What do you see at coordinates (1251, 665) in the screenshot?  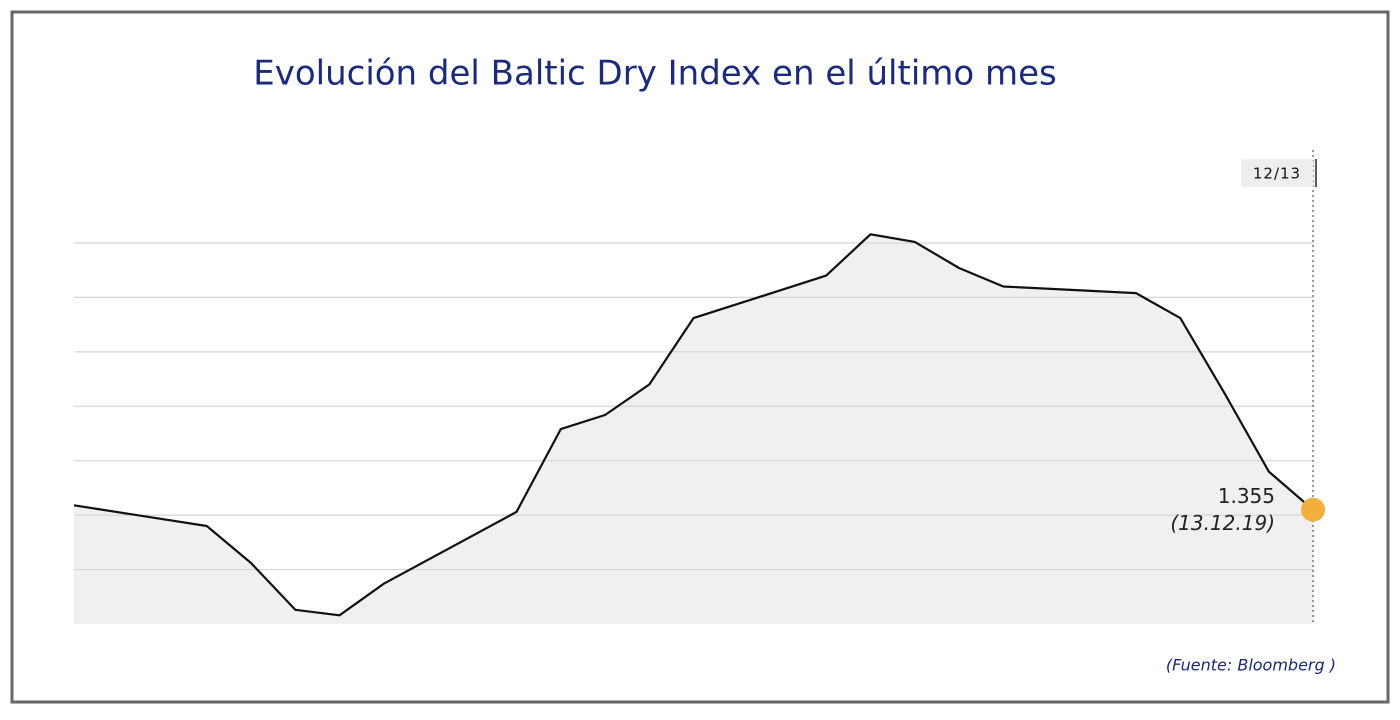 I see `source: (Fuente: Bloomberg )` at bounding box center [1251, 665].